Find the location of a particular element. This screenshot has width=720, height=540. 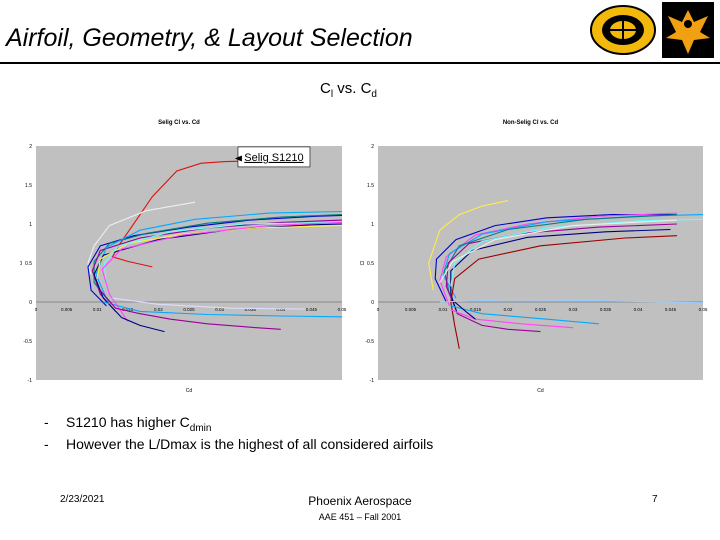

badge-logo-icon is located at coordinates (623, 30).